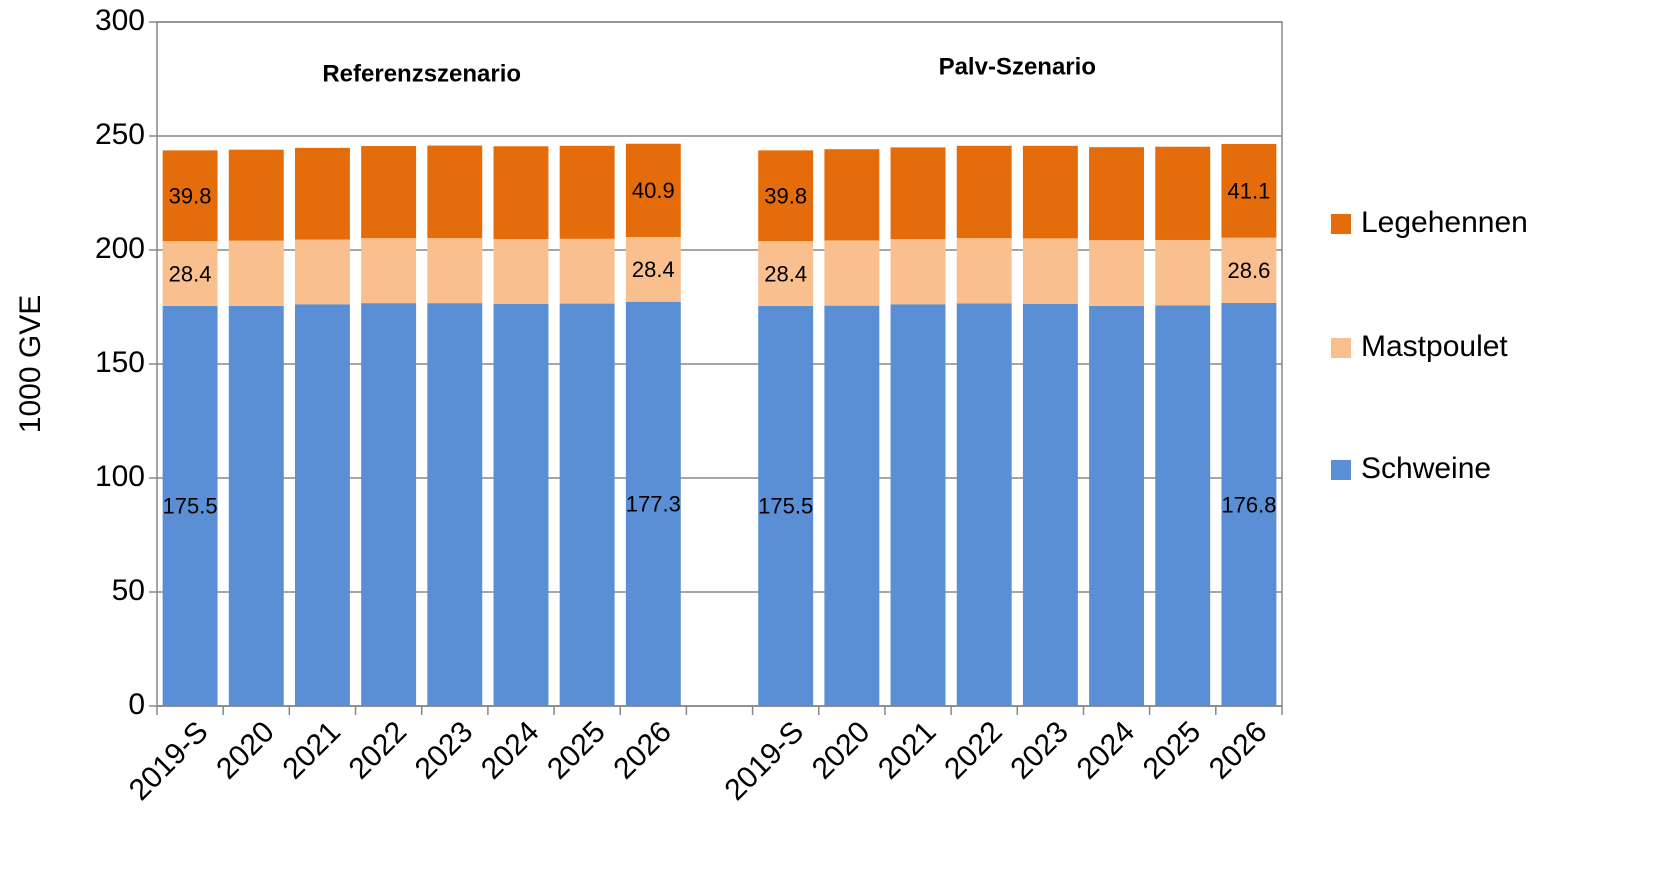 This screenshot has height=889, width=1664. I want to click on data-label: 41.1, so click(1248, 191).